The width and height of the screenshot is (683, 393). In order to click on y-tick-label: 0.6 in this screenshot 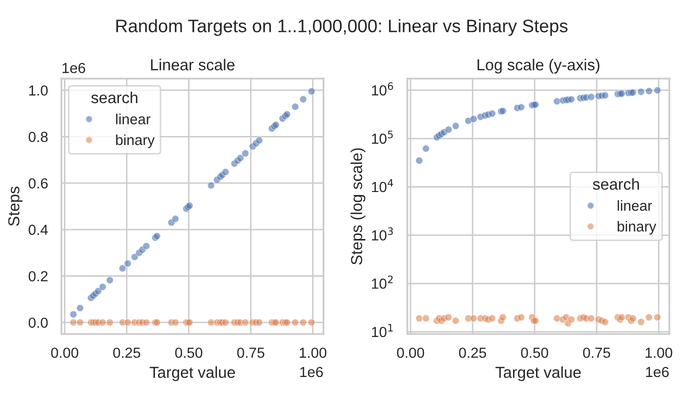, I will do `click(38, 183)`.